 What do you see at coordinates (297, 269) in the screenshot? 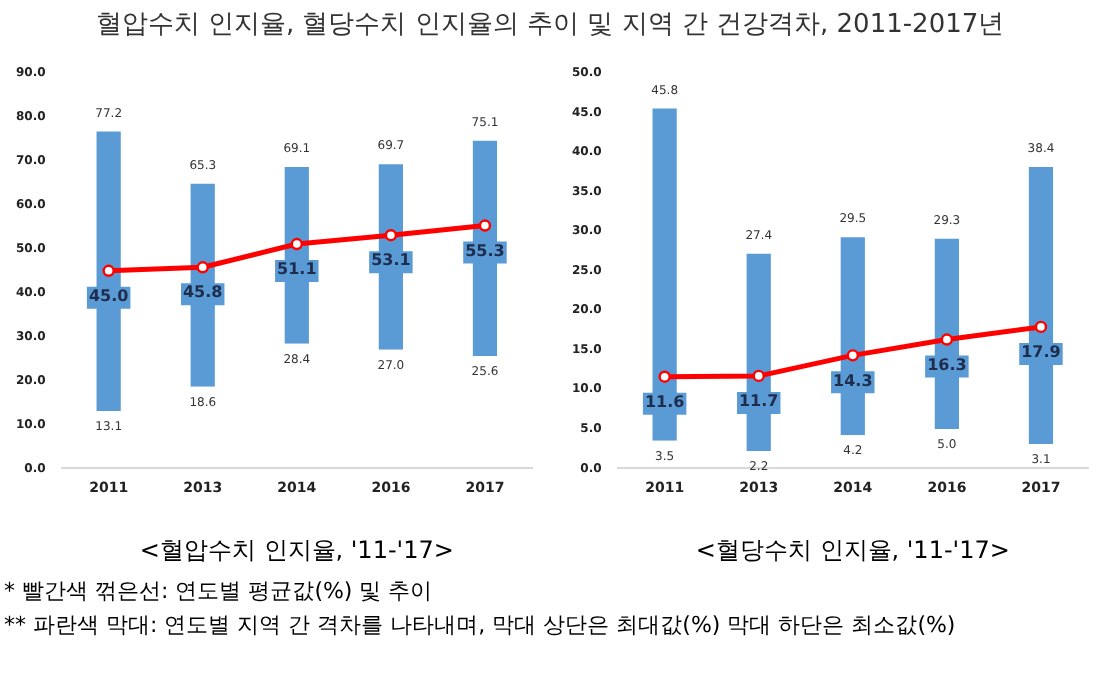
I see `data-label: 51.1` at bounding box center [297, 269].